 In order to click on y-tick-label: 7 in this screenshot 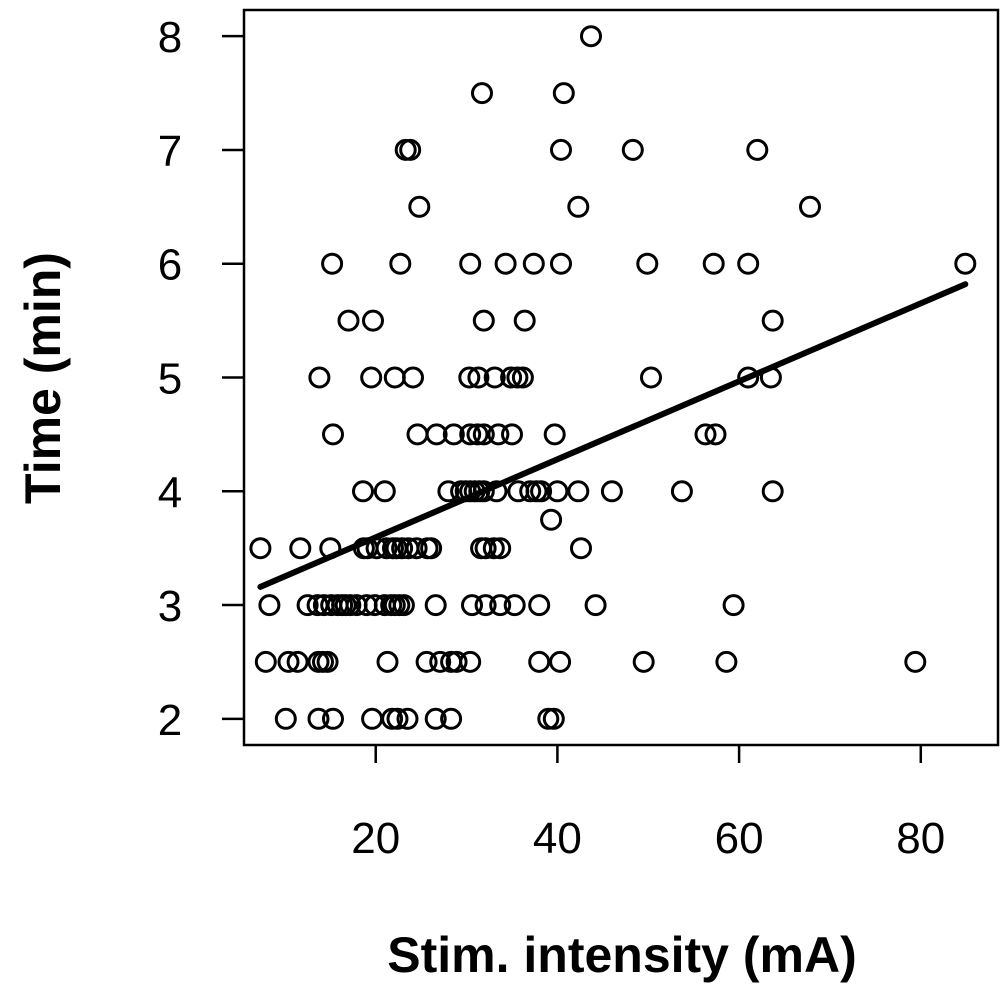, I will do `click(170, 151)`.